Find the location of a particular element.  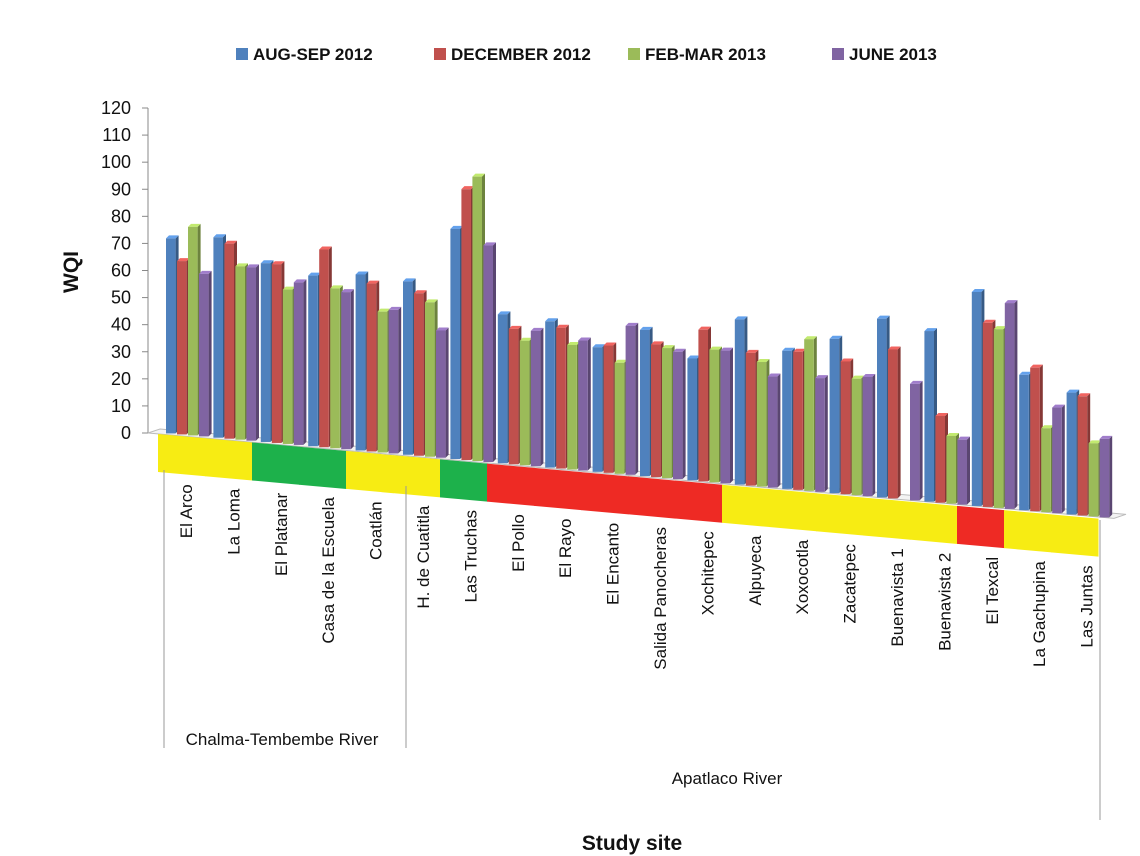

bar-el-arco-june-2013 is located at coordinates (205, 353).